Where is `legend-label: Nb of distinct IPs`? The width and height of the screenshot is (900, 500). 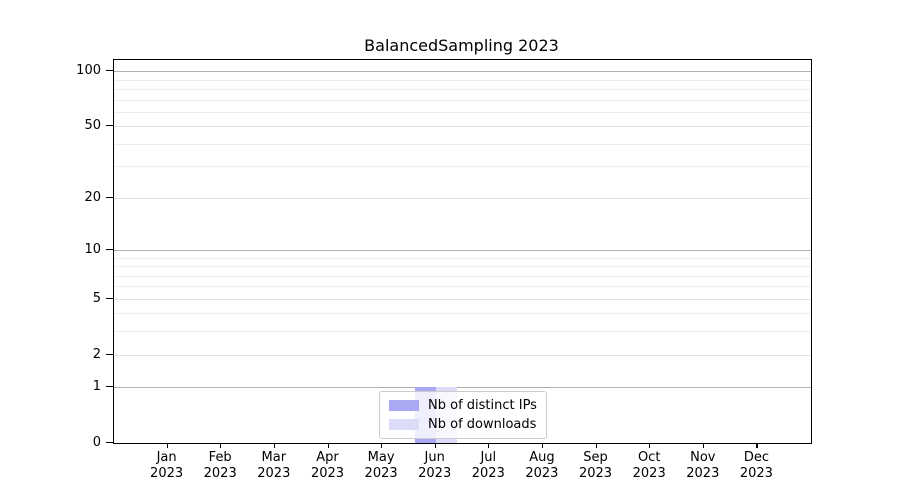 legend-label: Nb of distinct IPs is located at coordinates (482, 405).